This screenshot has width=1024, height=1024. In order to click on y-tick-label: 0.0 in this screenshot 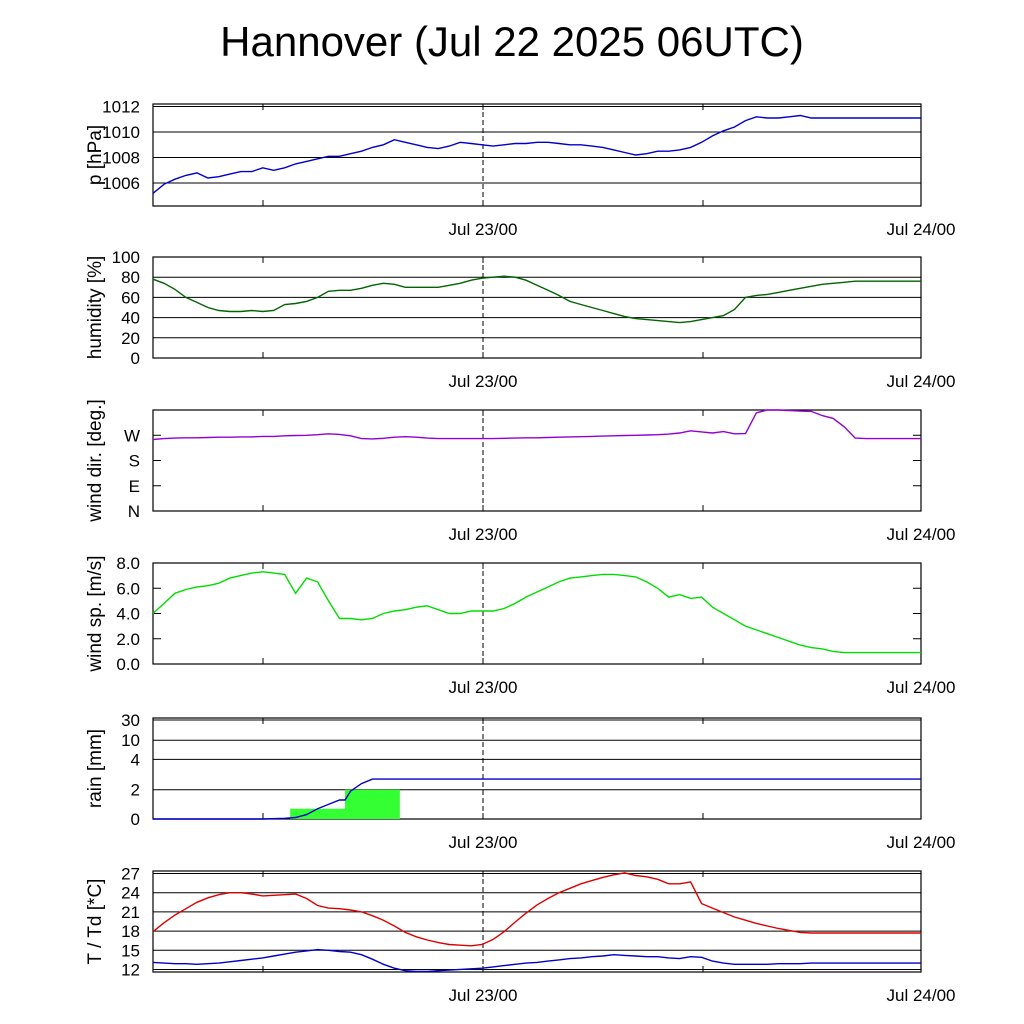, I will do `click(128, 664)`.